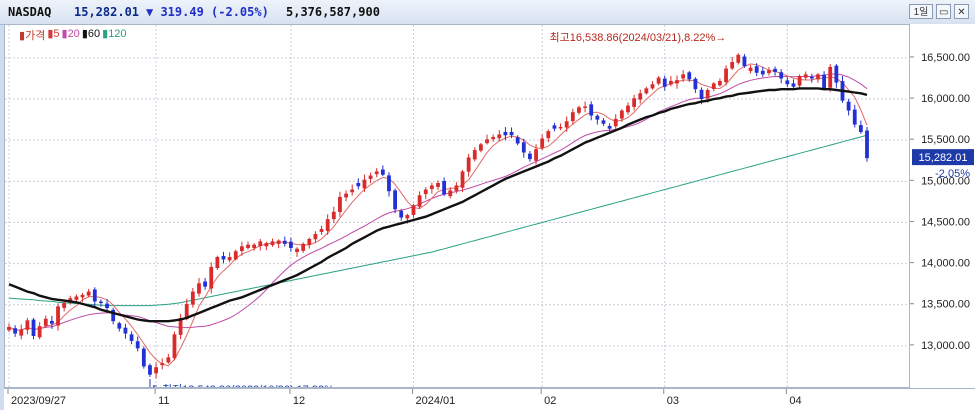 Image resolution: width=975 pixels, height=411 pixels. I want to click on volume-value: 5,376,587,900, so click(333, 12).